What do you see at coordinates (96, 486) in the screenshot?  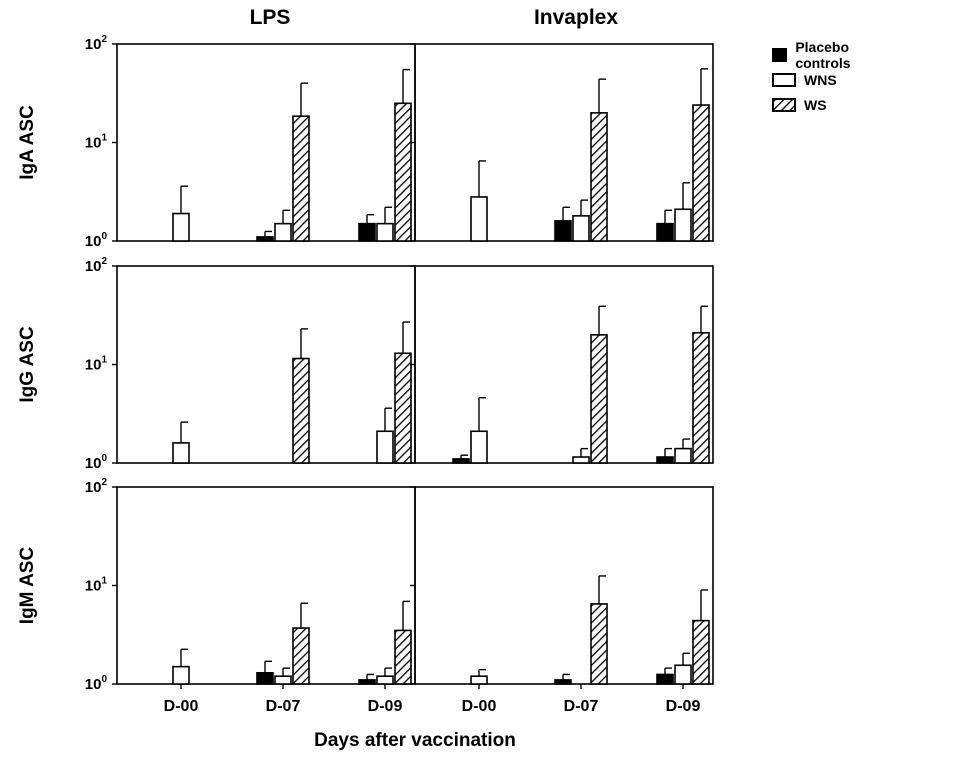 I see `ytick-label-lps-igm-asc-2: 10²` at bounding box center [96, 486].